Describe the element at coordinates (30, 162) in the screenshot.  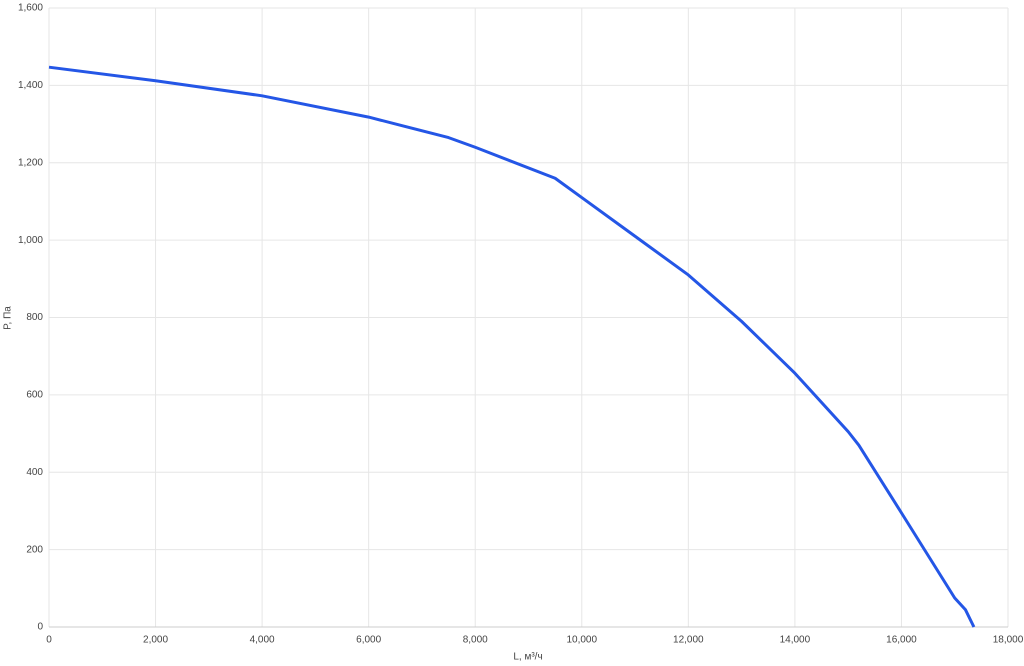
I see `y-tick-label: 1,200` at that location.